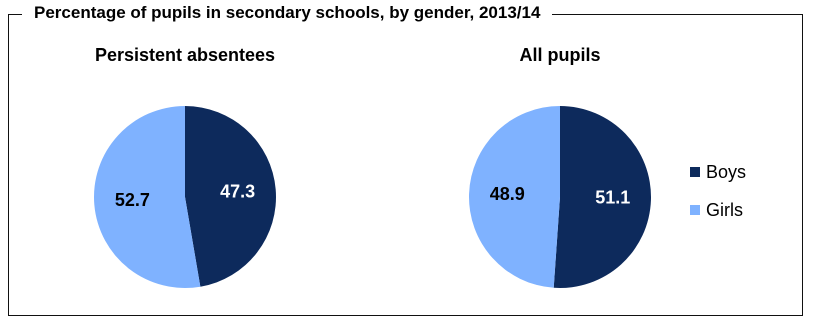  I want to click on legend-swatch-girls, so click(695, 210).